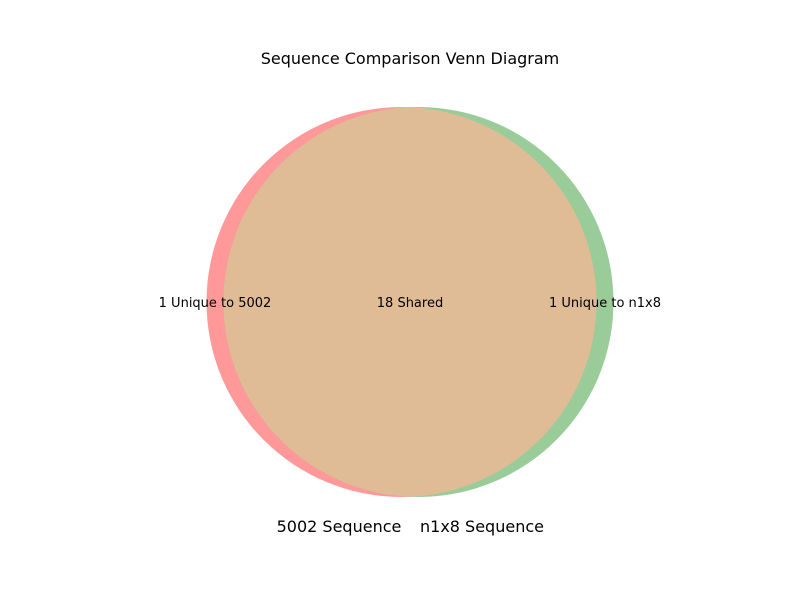 This screenshot has height=600, width=800. What do you see at coordinates (410, 58) in the screenshot?
I see `diagram-title: Sequence Comparison Venn Diagram` at bounding box center [410, 58].